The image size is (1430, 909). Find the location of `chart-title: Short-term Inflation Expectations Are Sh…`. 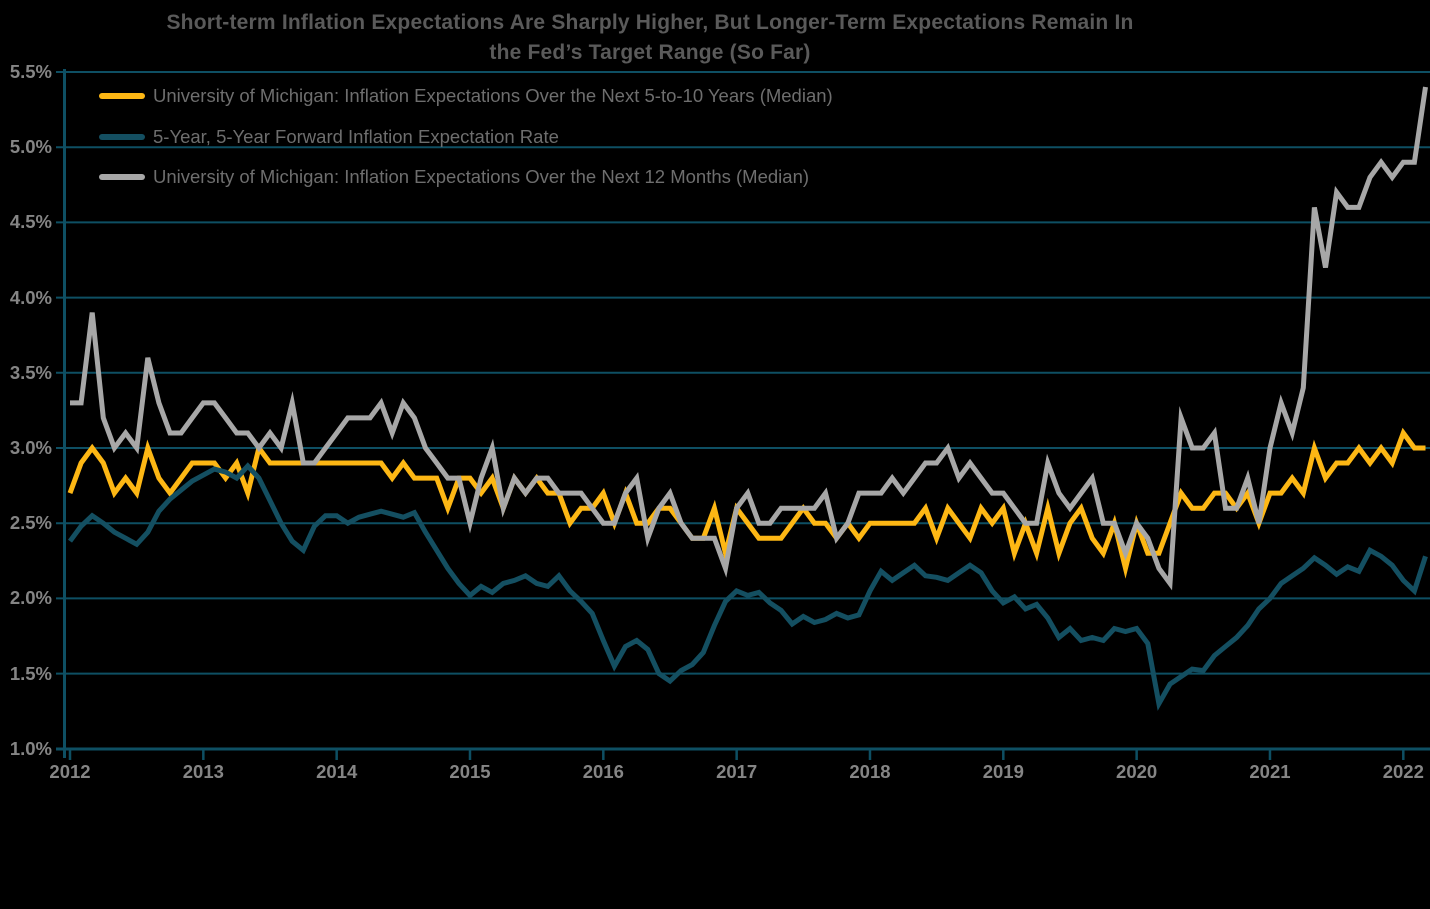

chart-title: Short-term Inflation Expectations Are Sh… is located at coordinates (650, 38).